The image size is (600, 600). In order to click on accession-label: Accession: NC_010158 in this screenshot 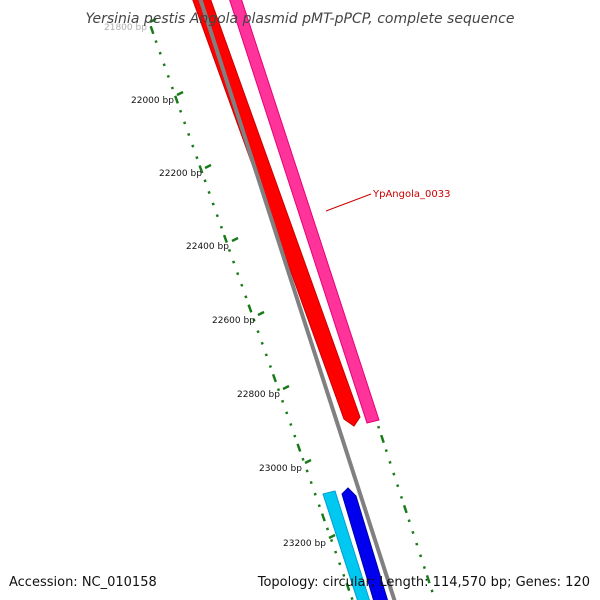, I will do `click(83, 582)`.